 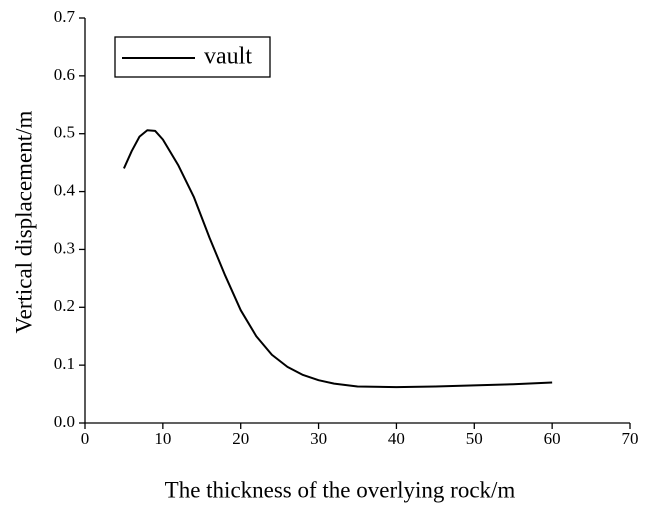 What do you see at coordinates (64, 132) in the screenshot?
I see `y-tick-label: 0.5` at bounding box center [64, 132].